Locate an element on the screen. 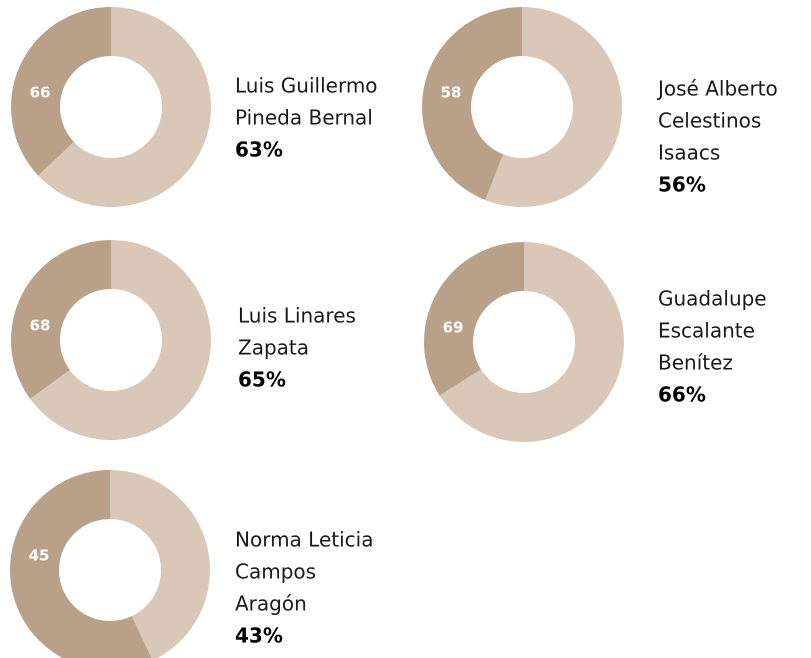  count-label: 45 is located at coordinates (39, 556).